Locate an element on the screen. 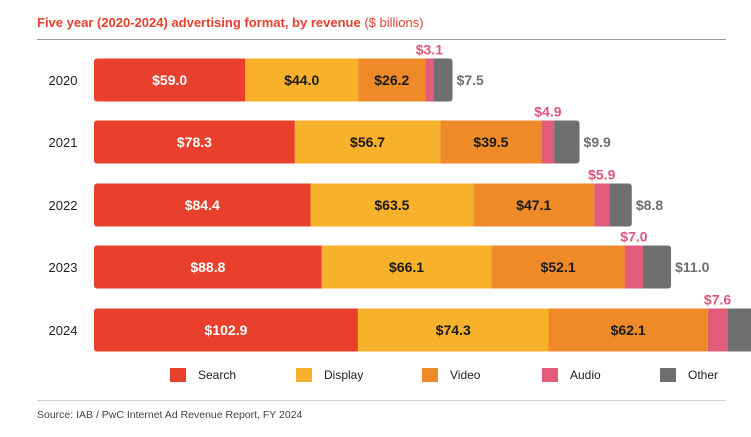  bar-search-2020 is located at coordinates (170, 80).